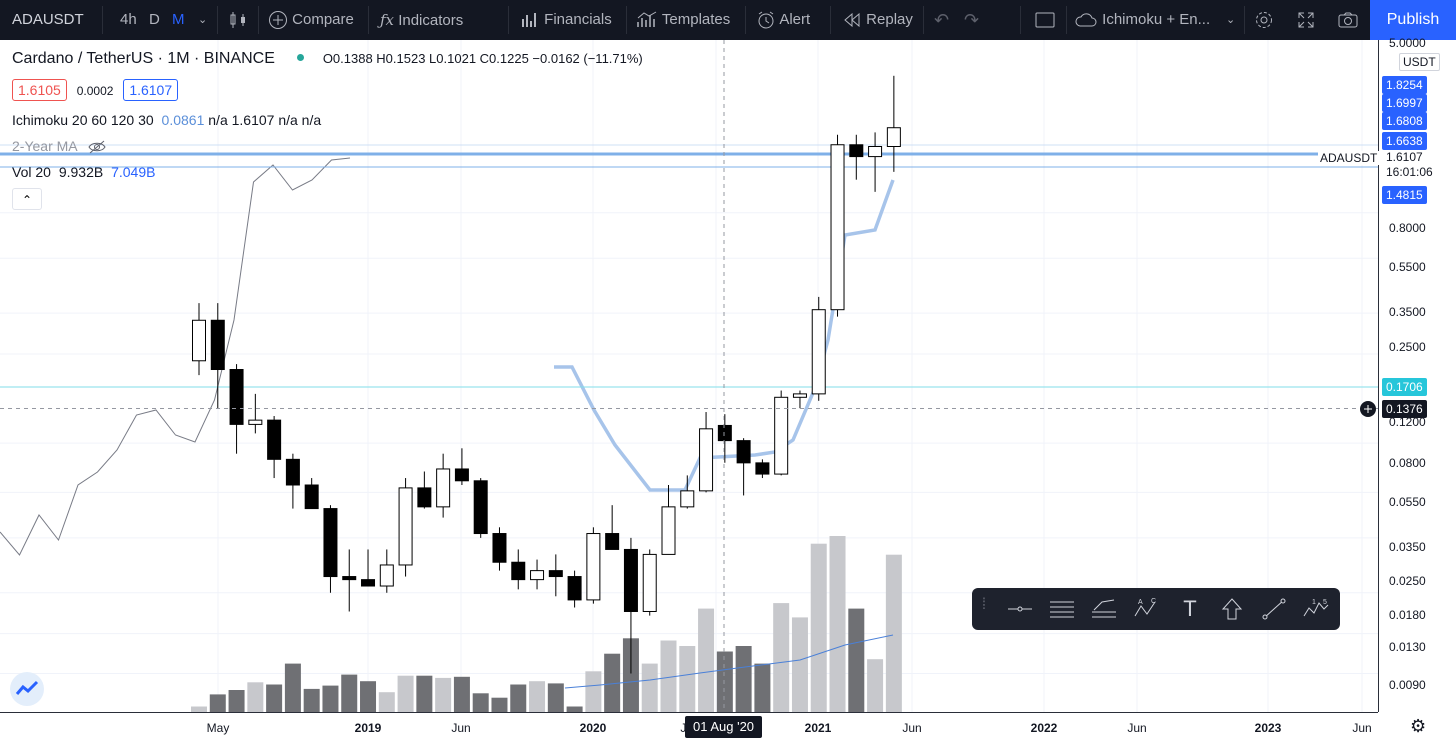  Describe the element at coordinates (31, 172) in the screenshot. I see `vol-name: Vol 20` at that location.